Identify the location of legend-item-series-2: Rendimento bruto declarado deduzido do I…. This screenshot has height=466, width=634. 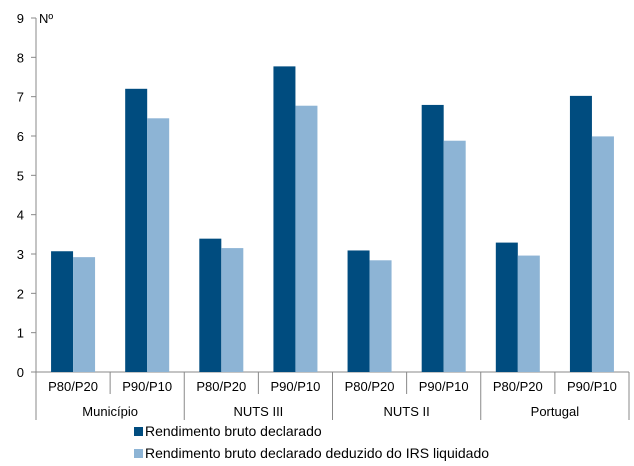
(311, 453).